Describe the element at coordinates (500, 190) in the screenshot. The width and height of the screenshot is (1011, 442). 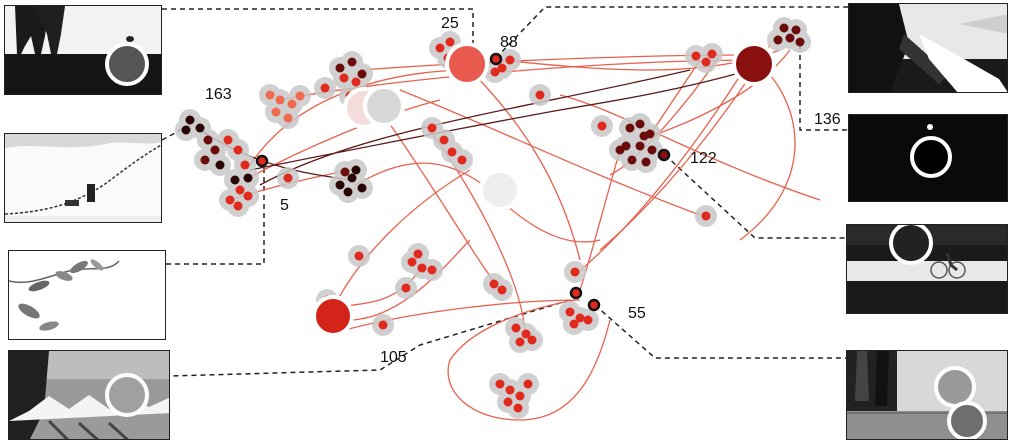
I see `big-node-center` at that location.